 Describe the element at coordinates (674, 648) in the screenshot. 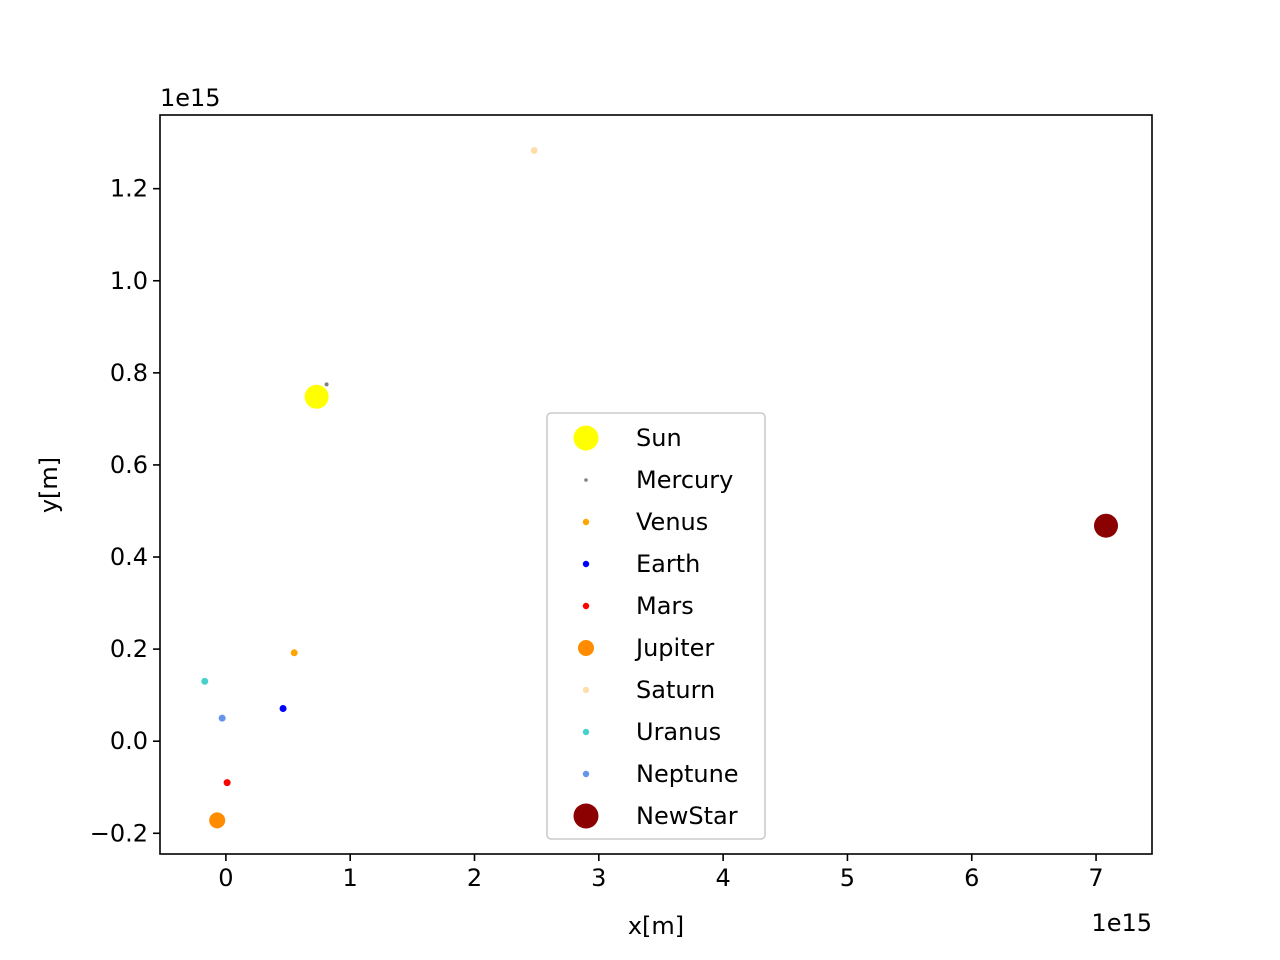

I see `legend-label-jupiter: Jupiter` at that location.